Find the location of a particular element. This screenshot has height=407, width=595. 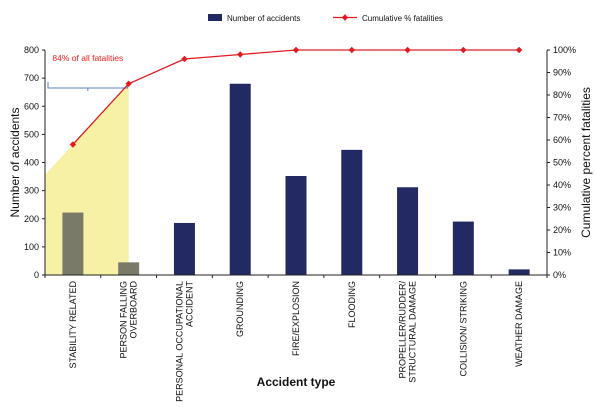

category-label-line: STABILITY RELATED is located at coordinates (73, 325).